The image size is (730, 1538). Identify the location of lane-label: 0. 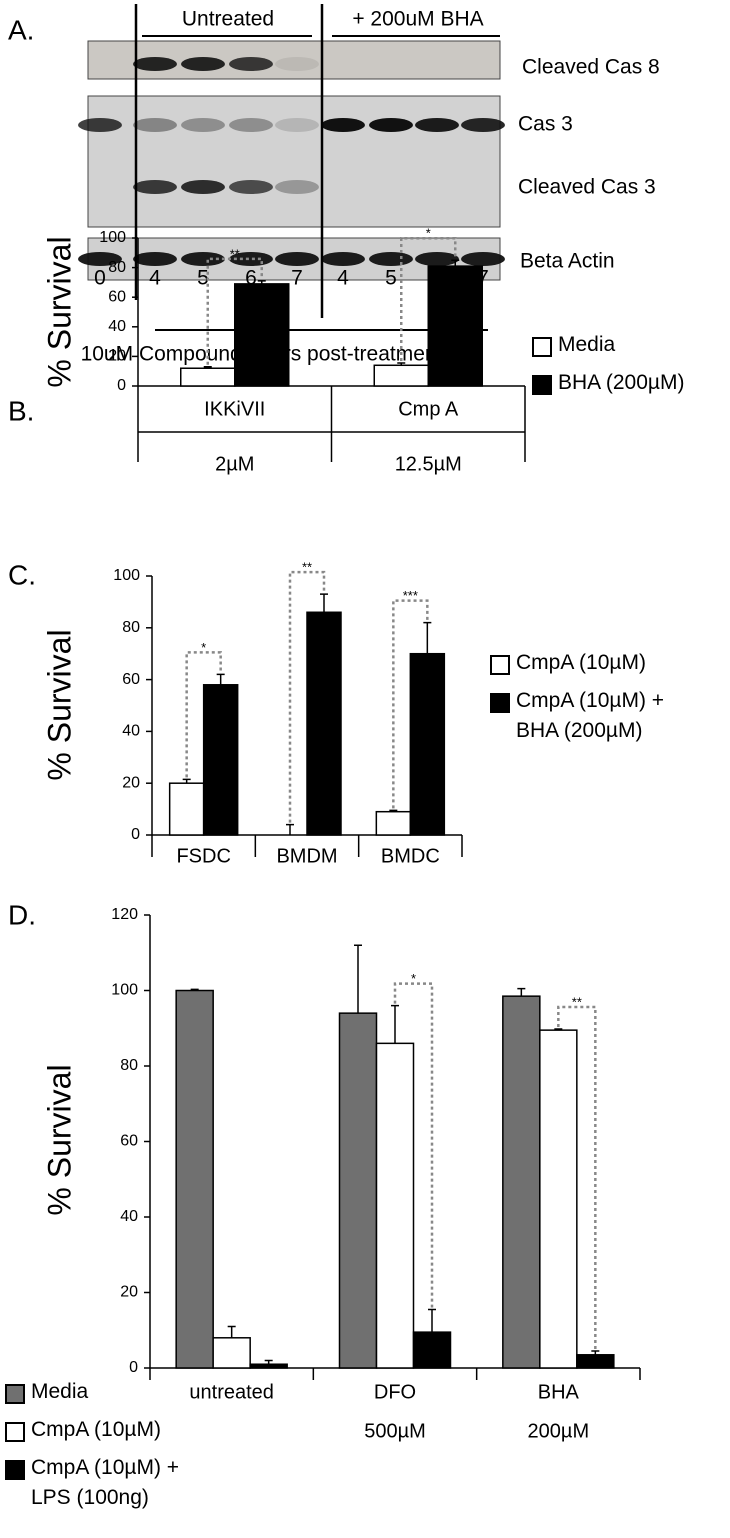
(100, 278).